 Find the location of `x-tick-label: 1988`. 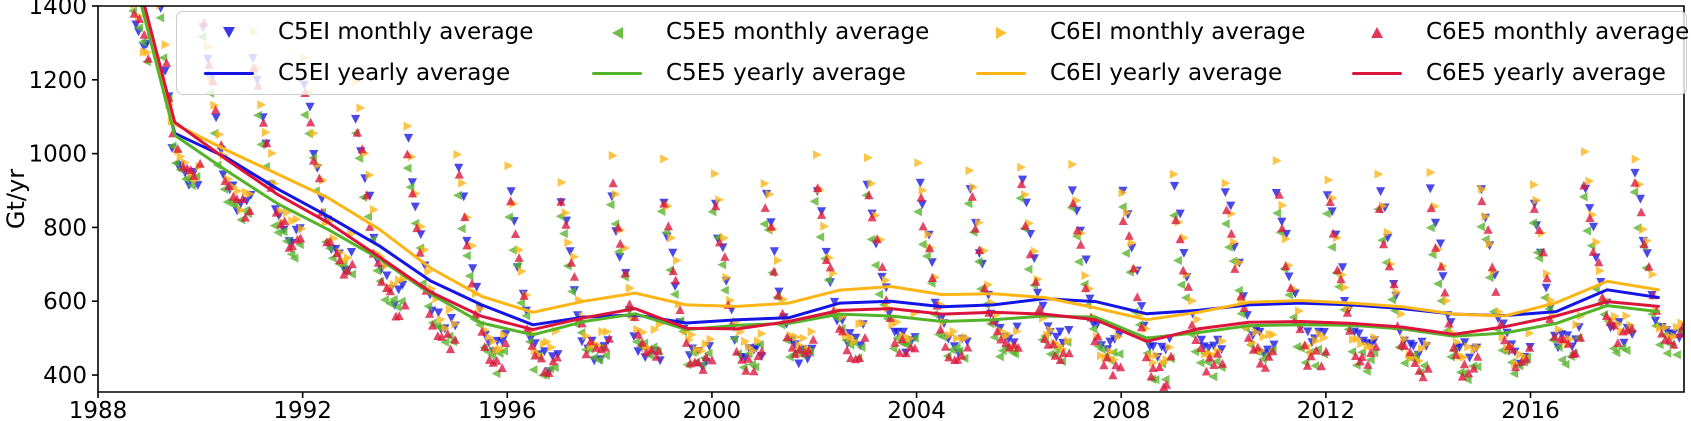

x-tick-label: 1988 is located at coordinates (98, 409).